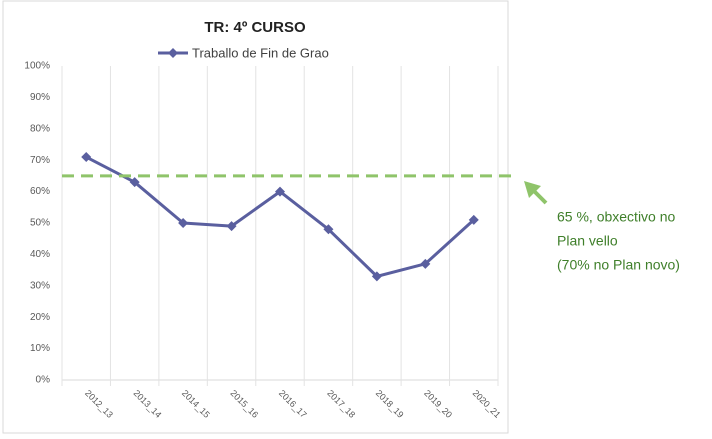 The height and width of the screenshot is (439, 712). What do you see at coordinates (37, 66) in the screenshot?
I see `y-tick-label: 100%` at bounding box center [37, 66].